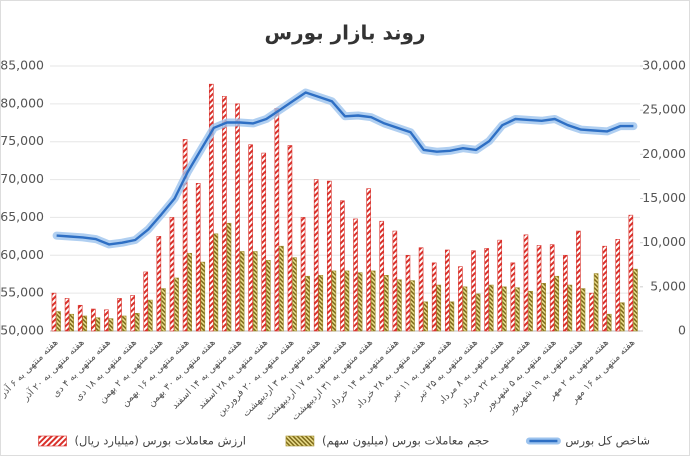 Image resolution: width=690 pixels, height=456 pixels. What do you see at coordinates (22, 178) in the screenshot?
I see `y-tick-label: 70,000` at bounding box center [22, 178].